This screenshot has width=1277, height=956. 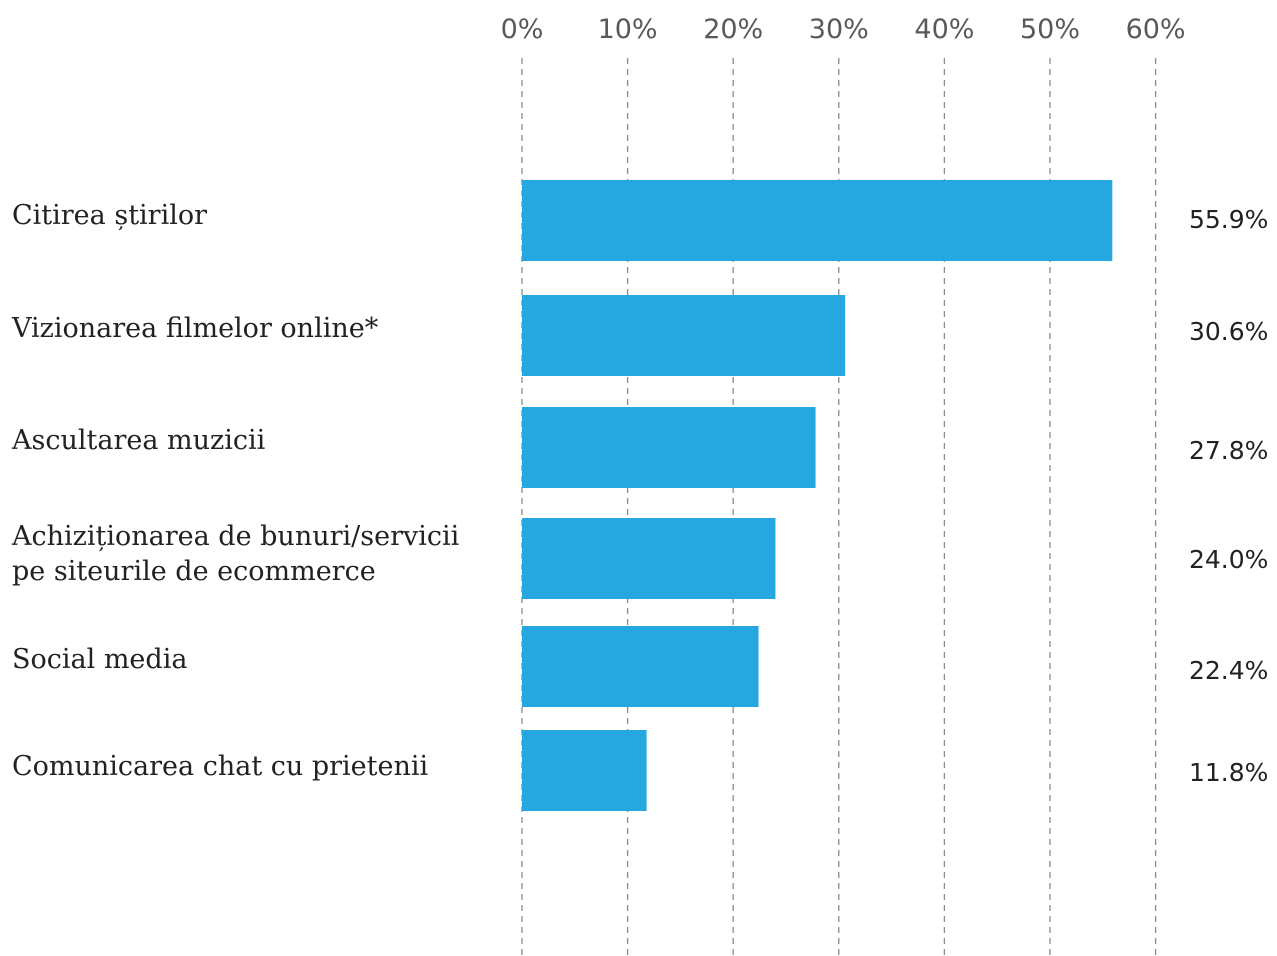 I want to click on category-label: Vizionarea filmelor online*, so click(x=195, y=328).